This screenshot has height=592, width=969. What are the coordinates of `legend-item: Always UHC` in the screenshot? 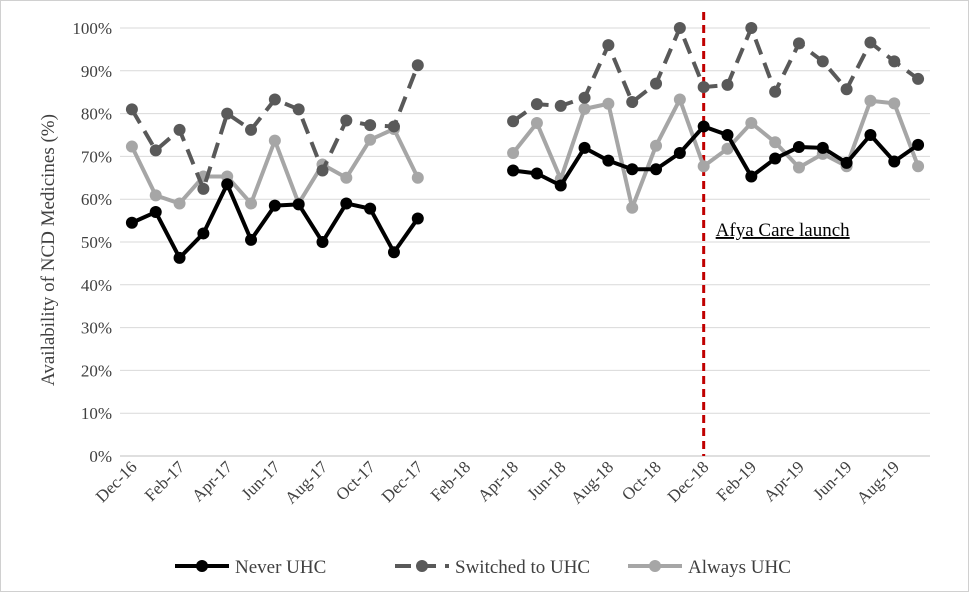 It's located at (709, 567).